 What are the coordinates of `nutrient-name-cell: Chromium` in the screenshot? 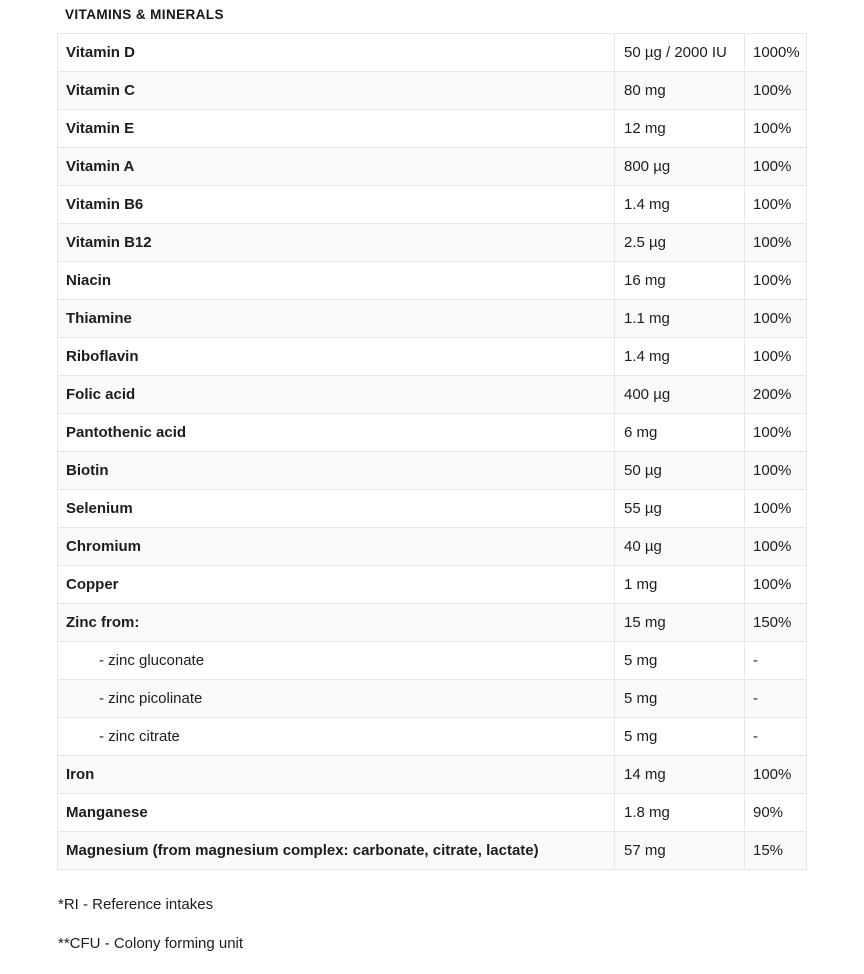 It's located at (336, 546).